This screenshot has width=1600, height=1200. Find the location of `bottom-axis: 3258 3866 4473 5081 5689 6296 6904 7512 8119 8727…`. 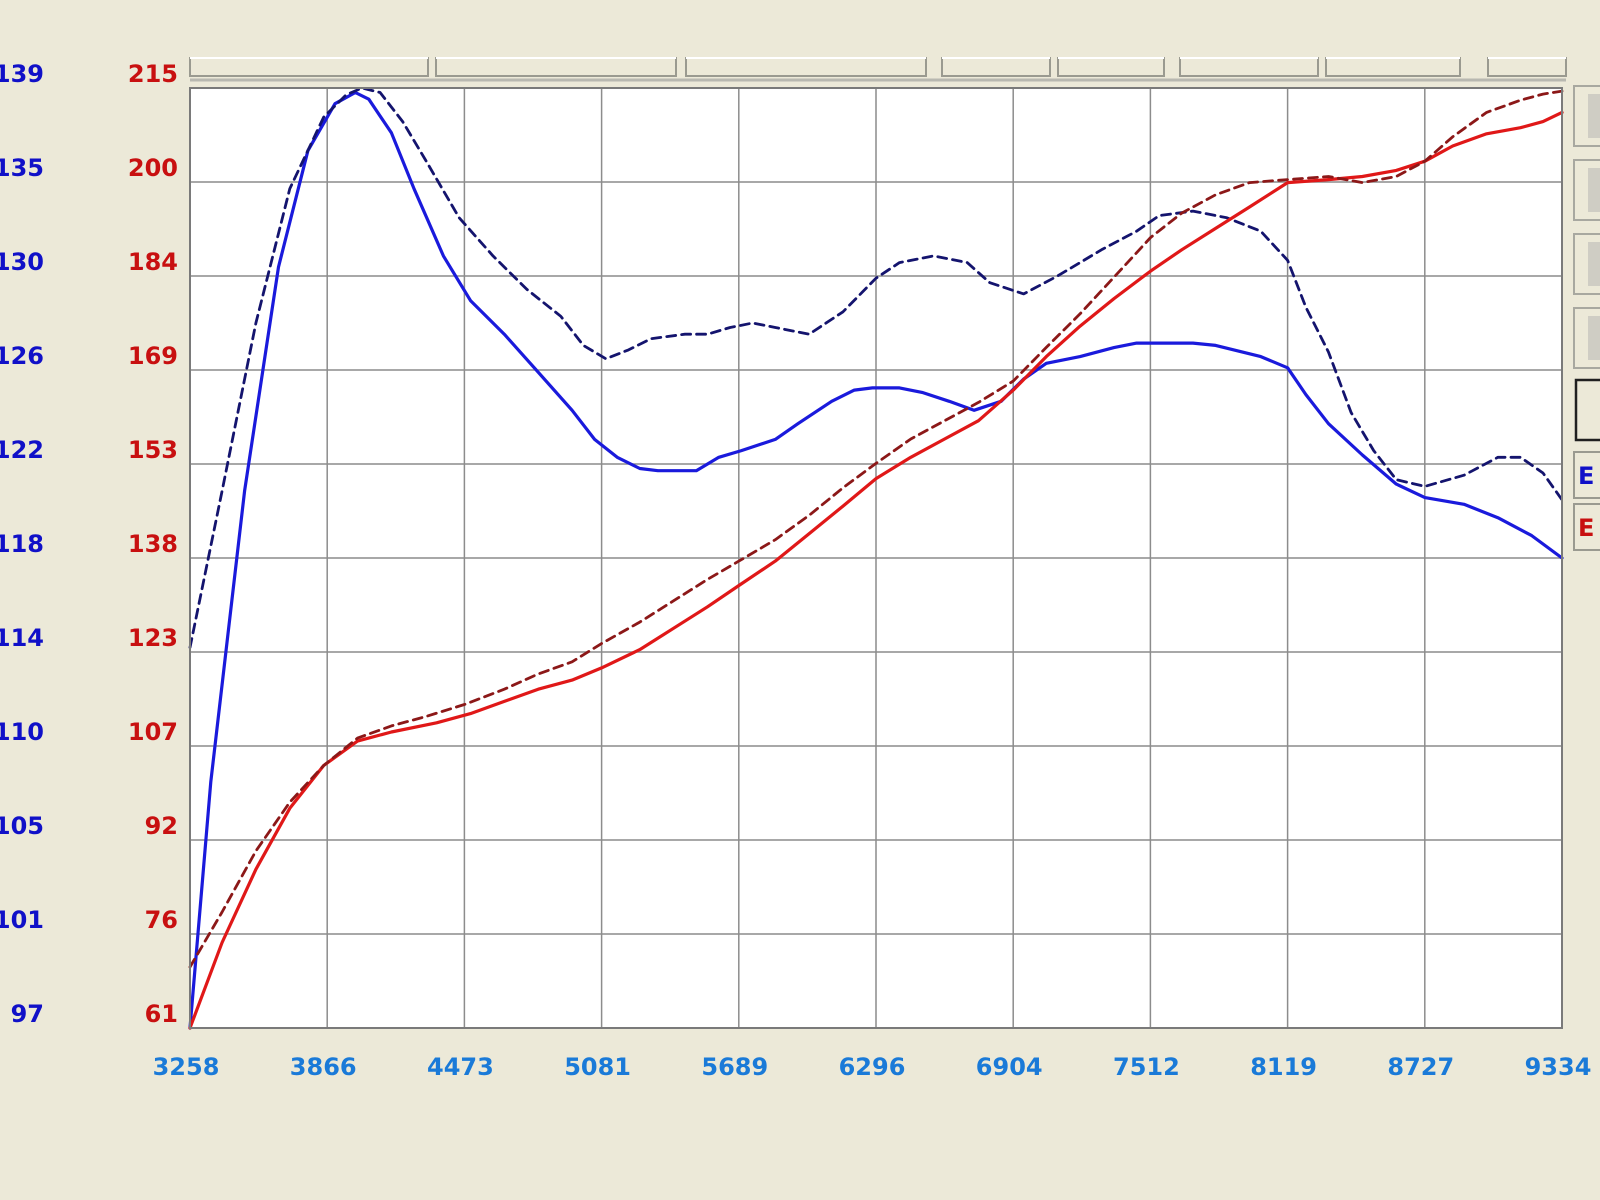

bottom-axis: 3258 3866 4473 5081 5689 6296 6904 7512 8119 8727… is located at coordinates (872, 1067).